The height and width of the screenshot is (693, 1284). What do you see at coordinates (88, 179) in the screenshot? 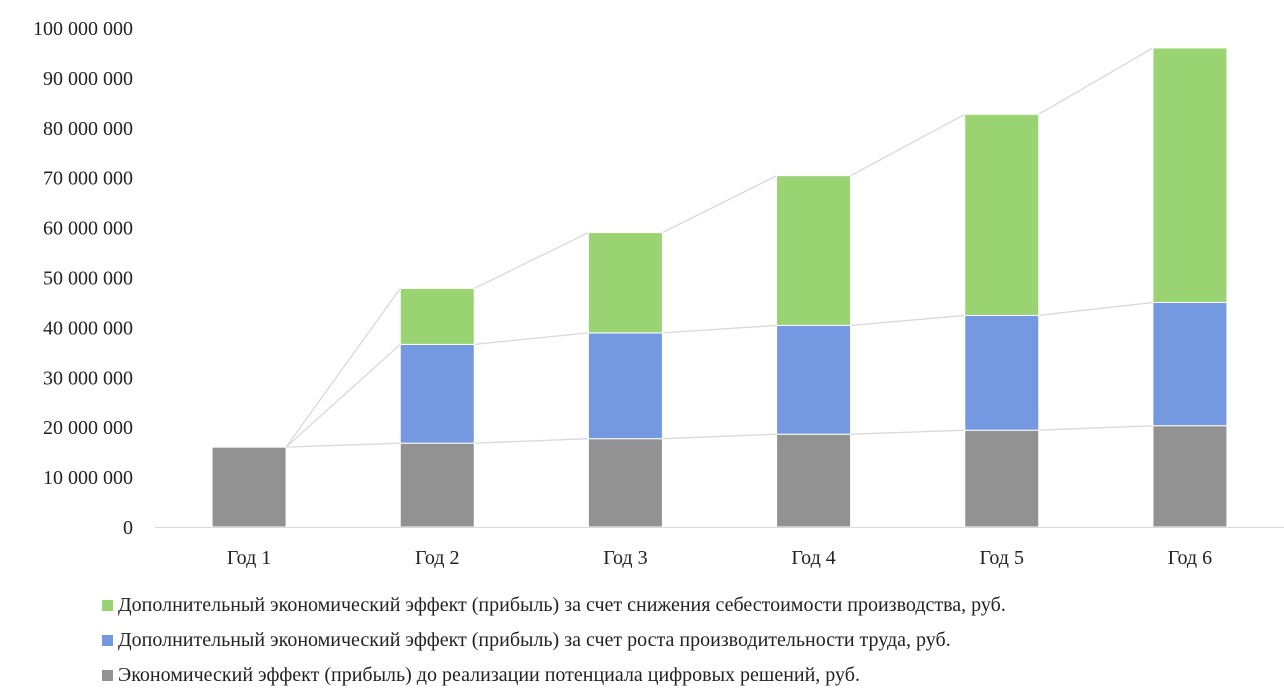
I see `y-tick-label: 70 000 000` at bounding box center [88, 179].